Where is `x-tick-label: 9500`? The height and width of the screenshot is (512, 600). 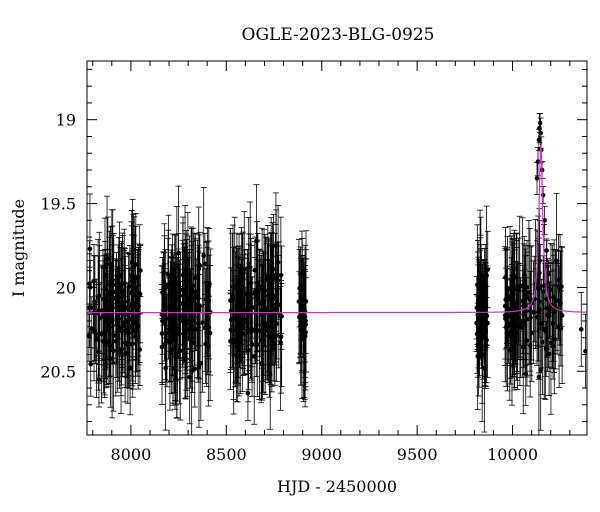
x-tick-label: 9500 is located at coordinates (417, 454).